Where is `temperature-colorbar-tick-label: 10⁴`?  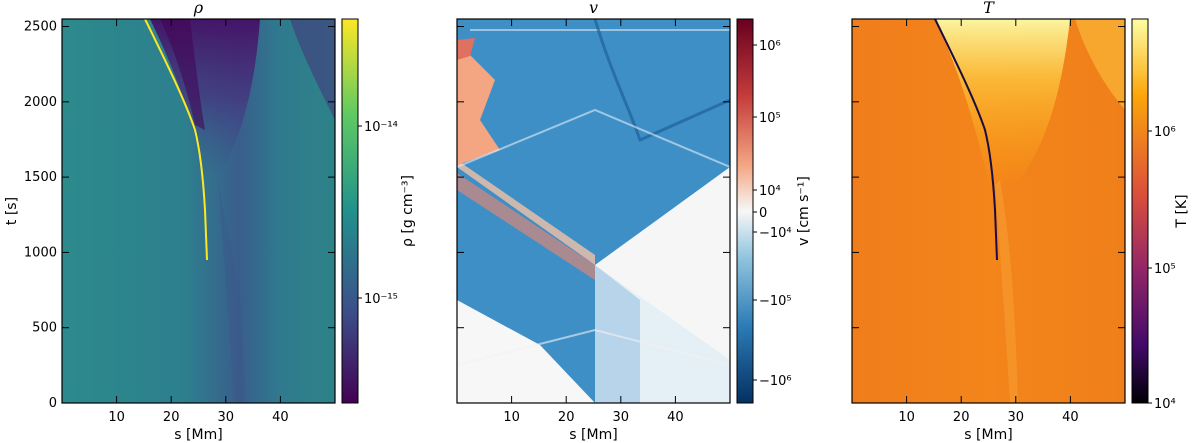 temperature-colorbar-tick-label: 10⁴ is located at coordinates (1165, 404).